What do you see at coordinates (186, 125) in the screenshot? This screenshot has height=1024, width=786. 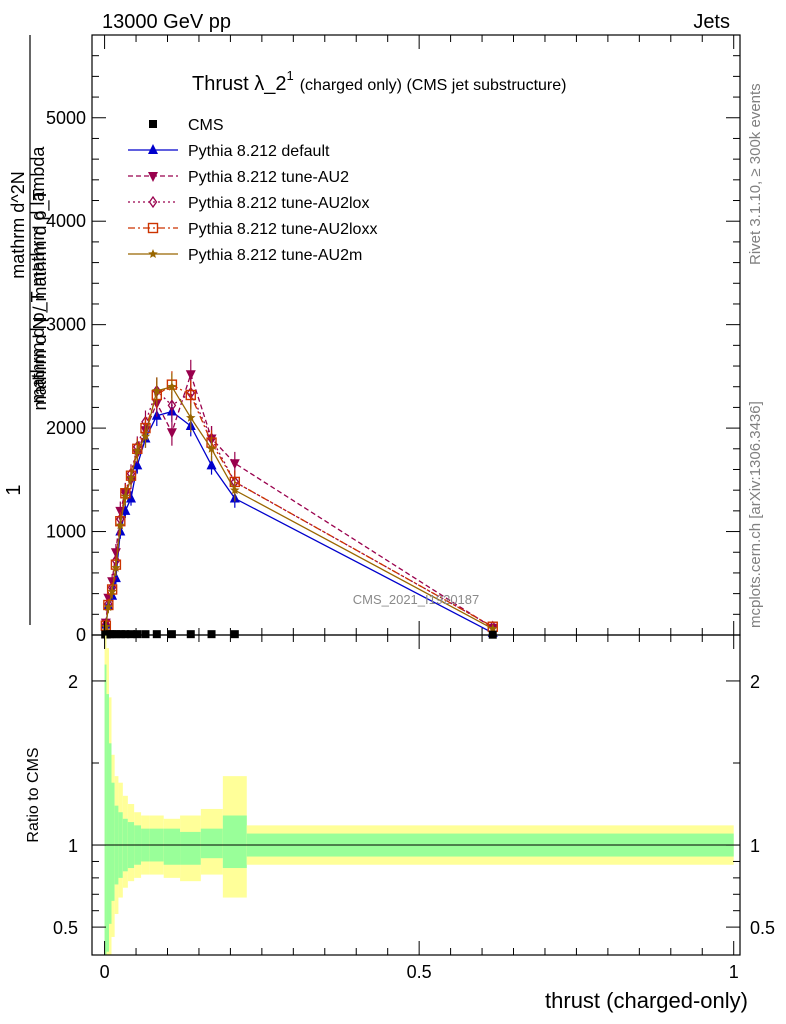 I see `legend-entry-0: CMS` at bounding box center [186, 125].